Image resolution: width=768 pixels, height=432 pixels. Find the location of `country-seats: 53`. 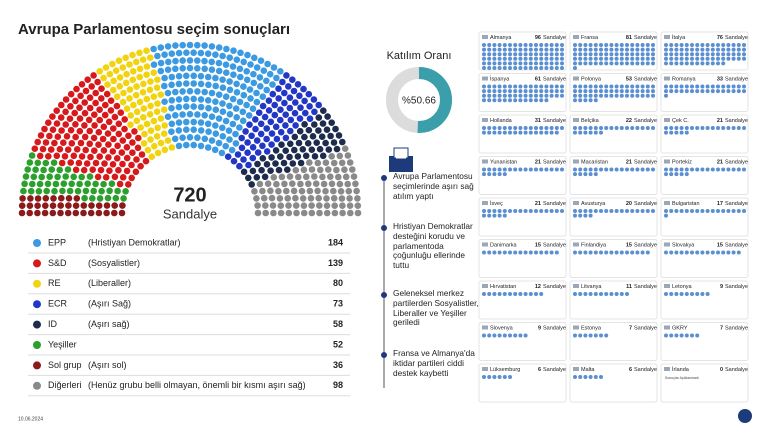

country-seats: 53 is located at coordinates (629, 79).